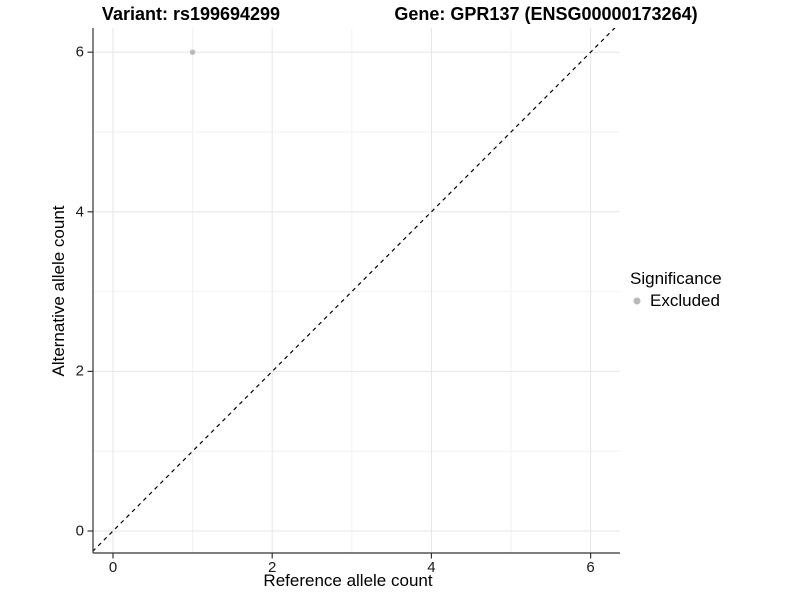 The width and height of the screenshot is (800, 600). What do you see at coordinates (546, 14) in the screenshot?
I see `gene-title: Gene: GPR137 (ENSG00000173264)` at bounding box center [546, 14].